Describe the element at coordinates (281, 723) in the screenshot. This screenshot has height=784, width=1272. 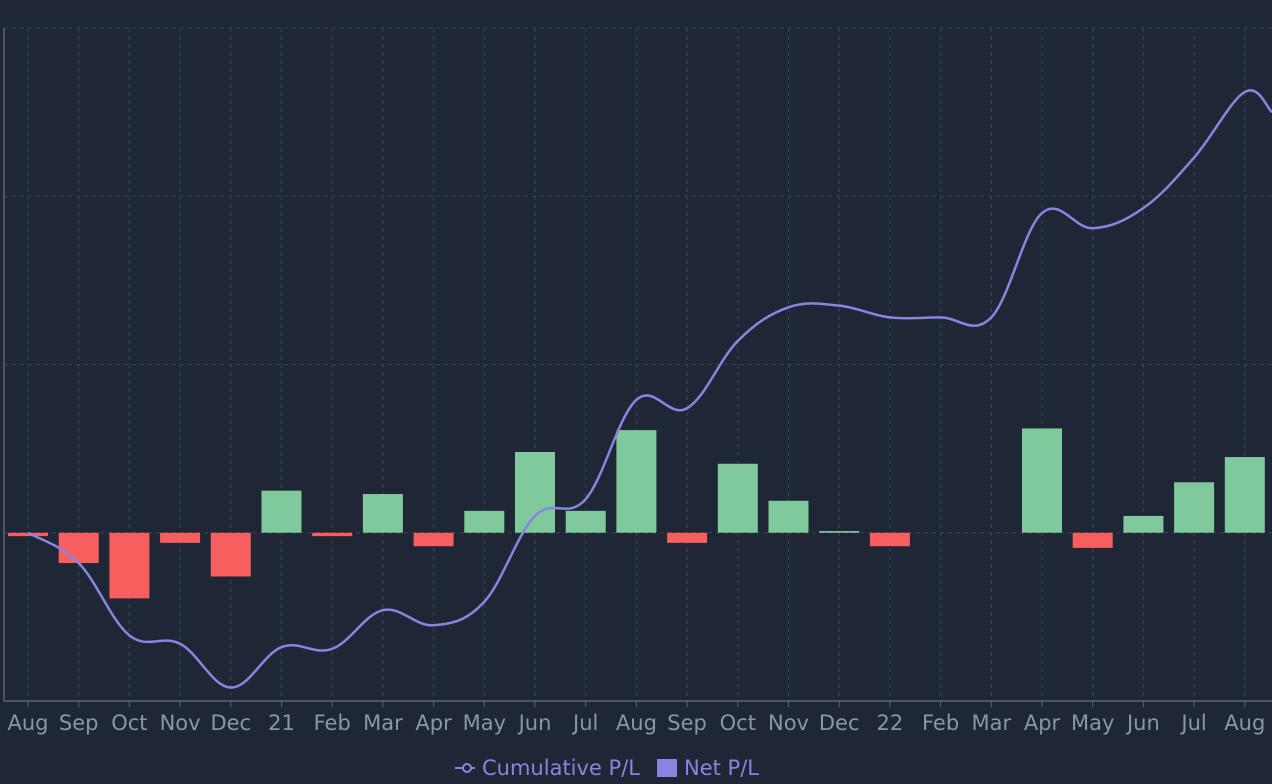
I see `x-tick-label-5: 21` at that location.